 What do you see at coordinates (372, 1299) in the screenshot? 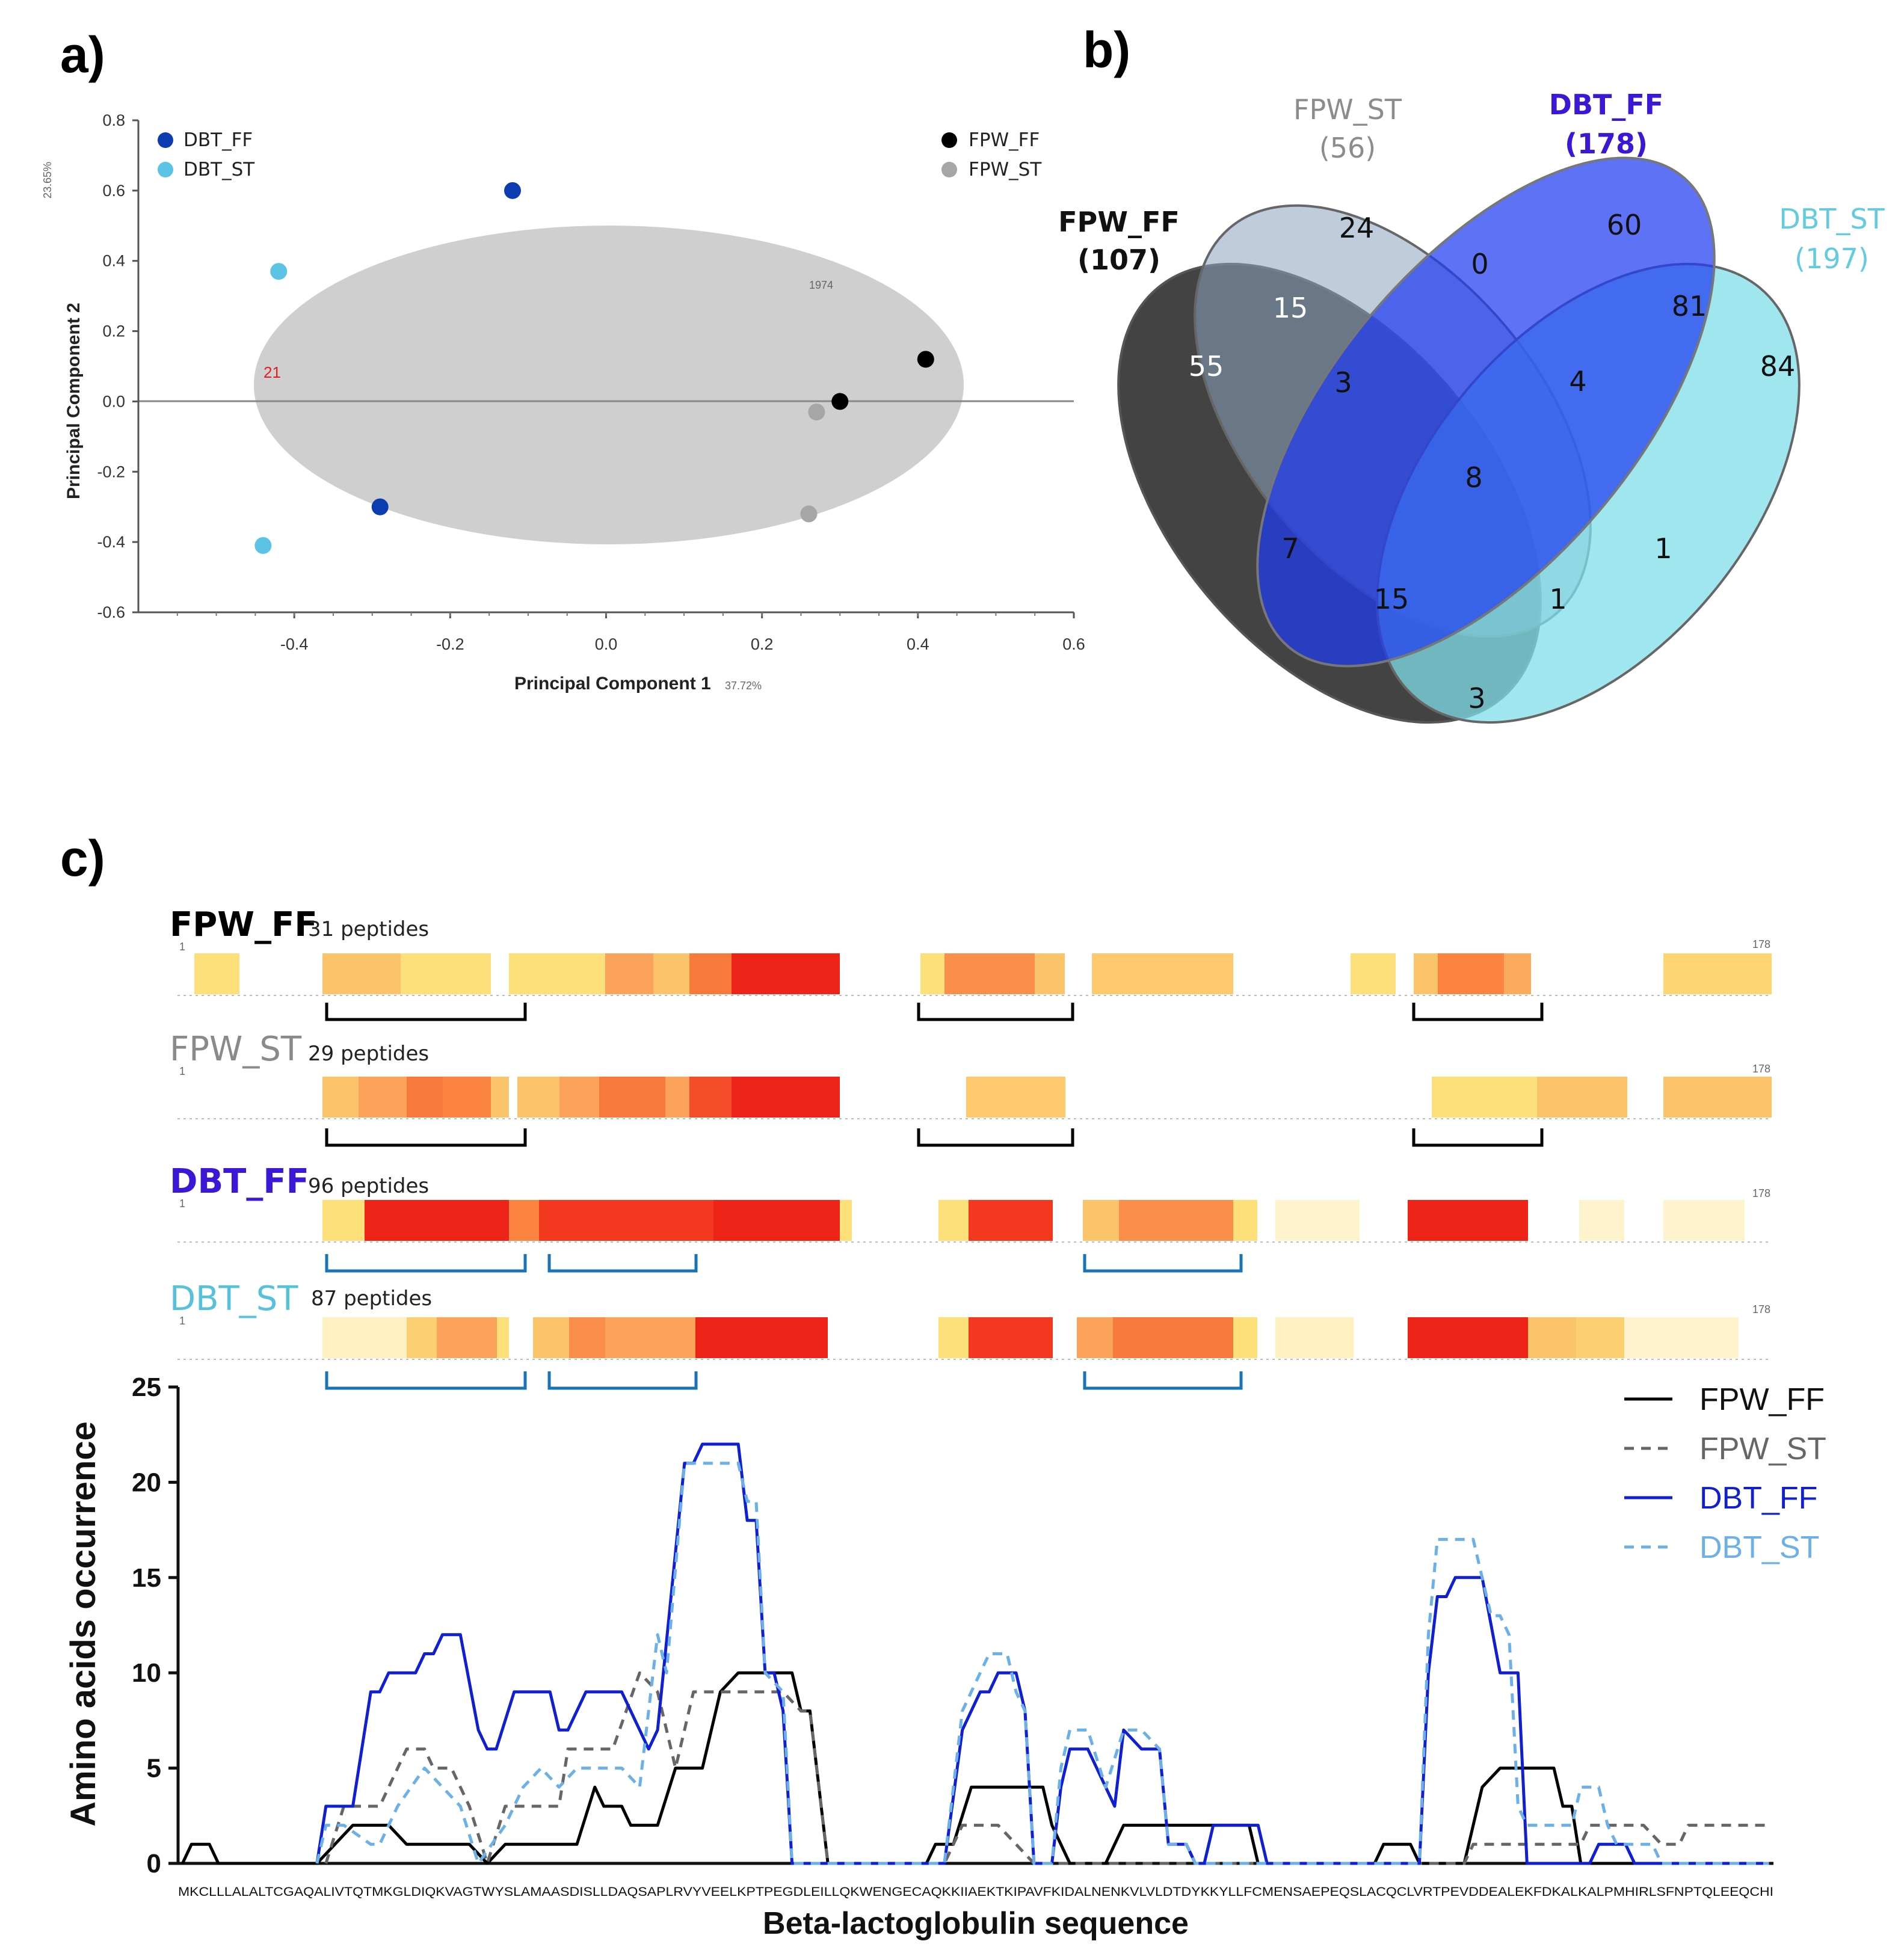
I see `track-count-dbt-st: 87 peptides` at bounding box center [372, 1299].